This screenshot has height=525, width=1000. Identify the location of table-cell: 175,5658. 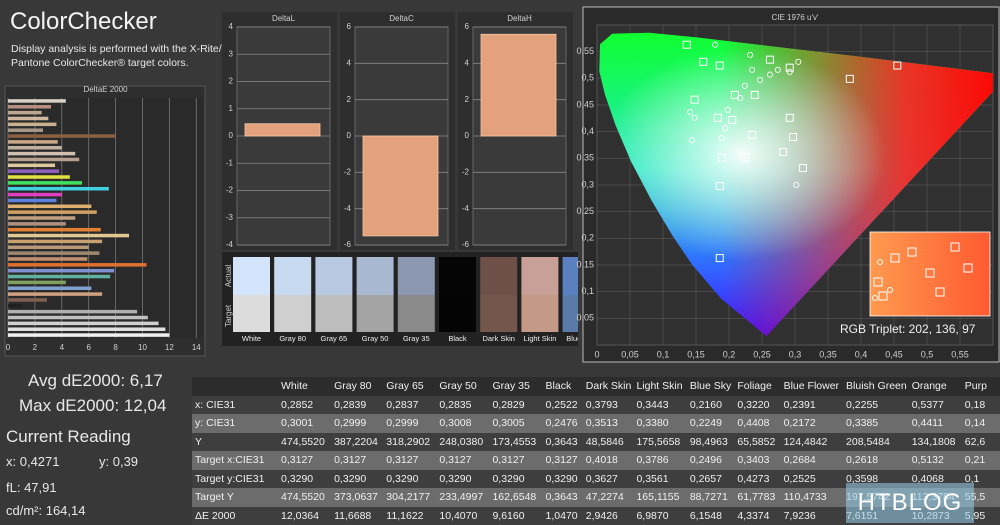
(658, 441).